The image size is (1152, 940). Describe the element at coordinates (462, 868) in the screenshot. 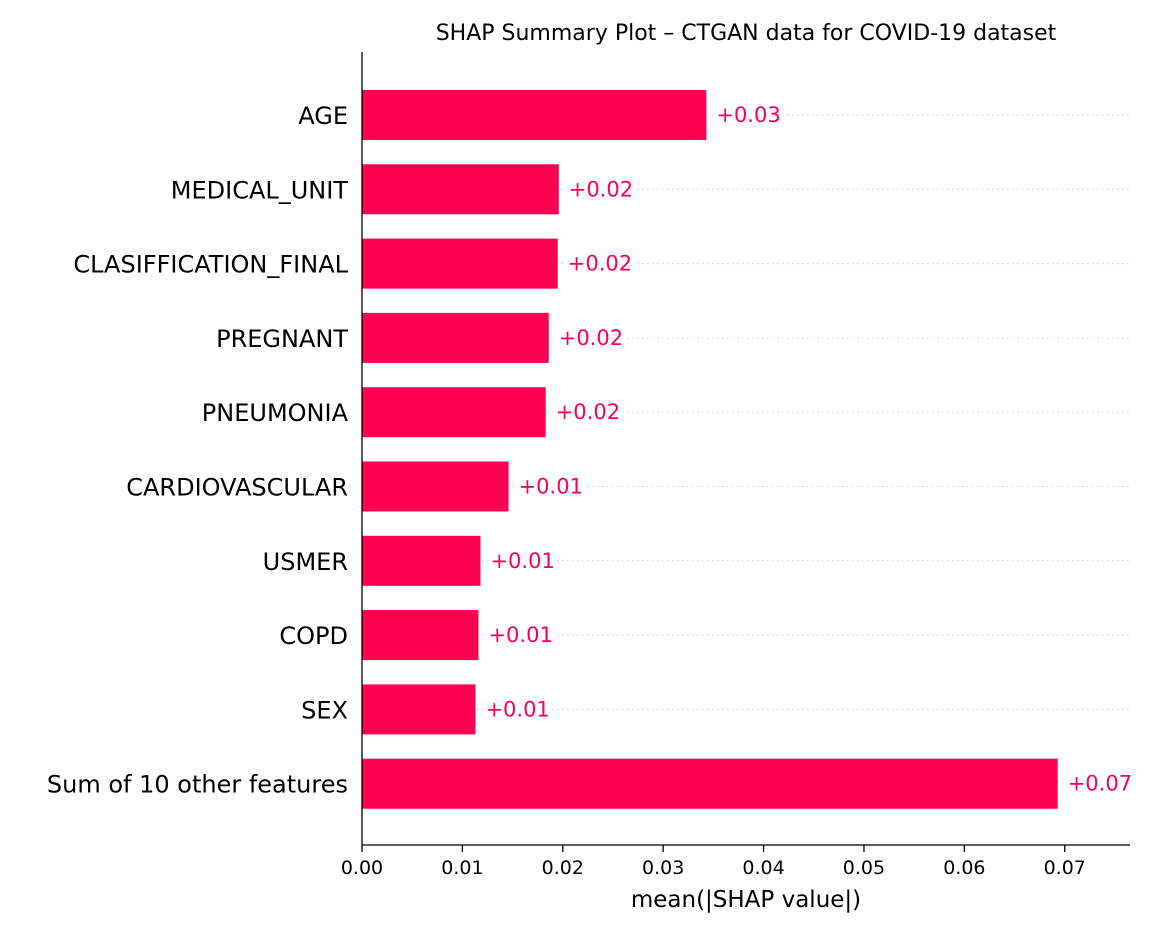

I see `x-tick-label: 0.01` at that location.